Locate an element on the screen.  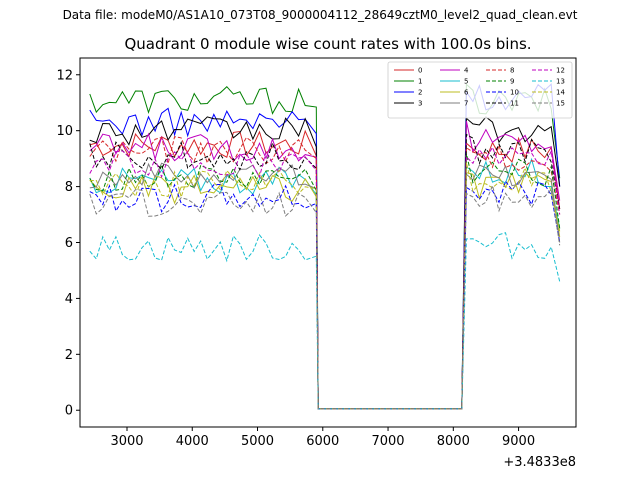
y-axis: 0 2 4 6 8 10 12 is located at coordinates (68, 243).